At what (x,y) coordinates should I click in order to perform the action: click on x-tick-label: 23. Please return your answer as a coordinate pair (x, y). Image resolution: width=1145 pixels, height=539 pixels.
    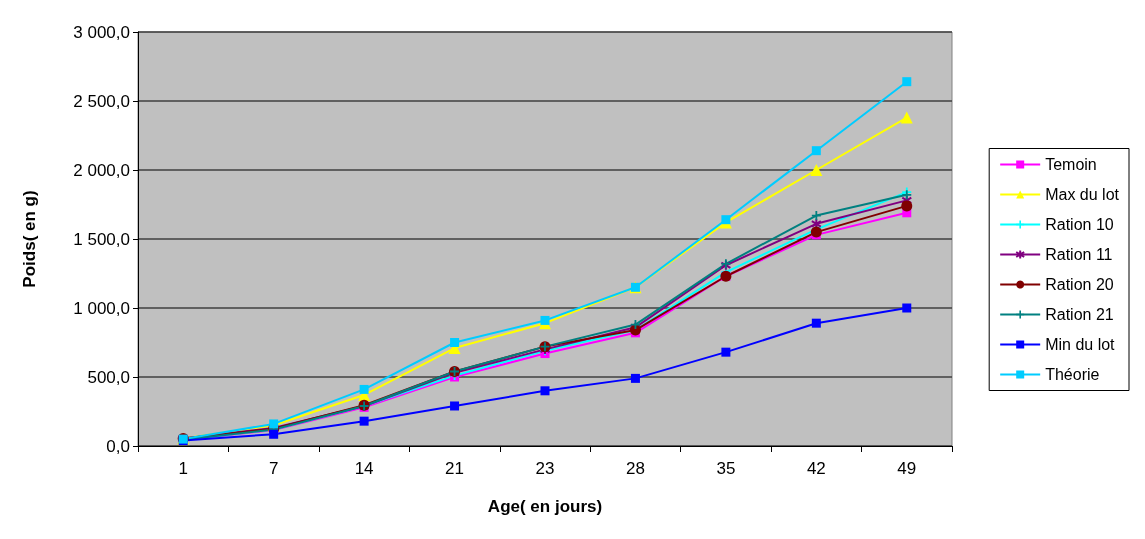
    Looking at the image, I should click on (545, 468).